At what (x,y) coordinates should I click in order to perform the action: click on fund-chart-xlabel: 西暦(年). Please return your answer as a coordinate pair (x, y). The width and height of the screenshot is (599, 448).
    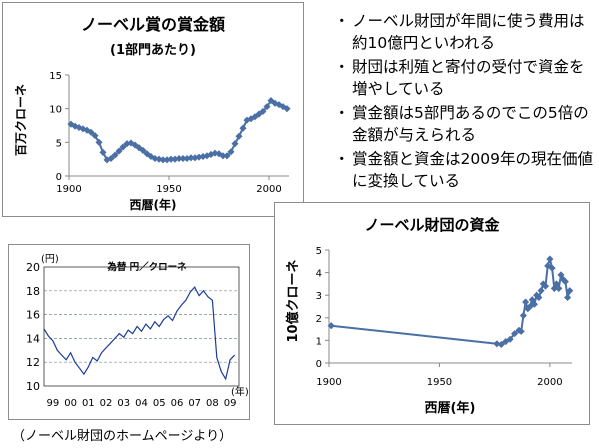
    Looking at the image, I should click on (450, 408).